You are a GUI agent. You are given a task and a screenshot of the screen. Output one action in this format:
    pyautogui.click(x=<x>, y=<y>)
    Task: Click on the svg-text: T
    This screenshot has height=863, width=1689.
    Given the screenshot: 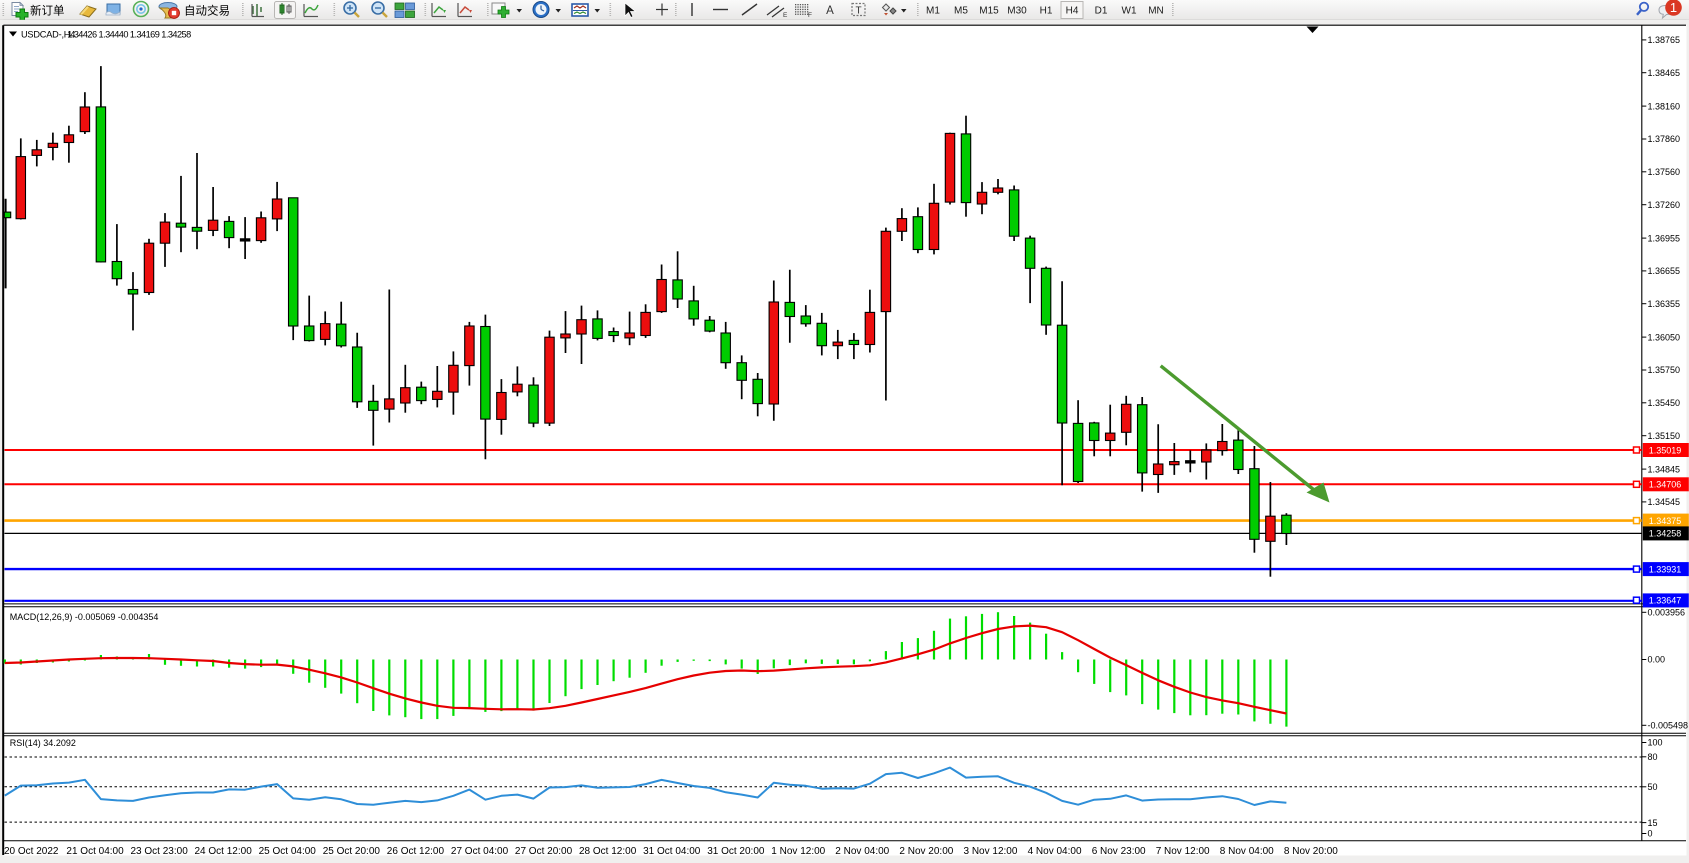 What is the action you would take?
    pyautogui.click(x=858, y=11)
    